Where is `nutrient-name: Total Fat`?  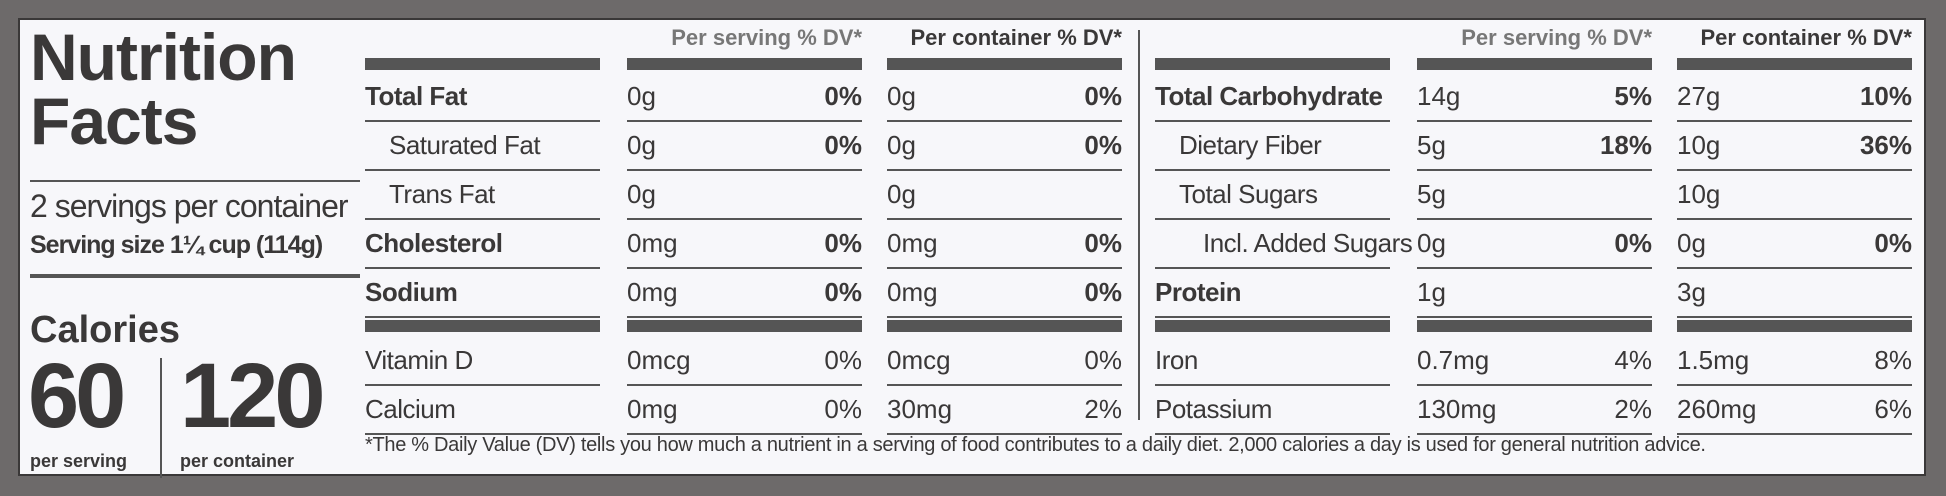
nutrient-name: Total Fat is located at coordinates (416, 96).